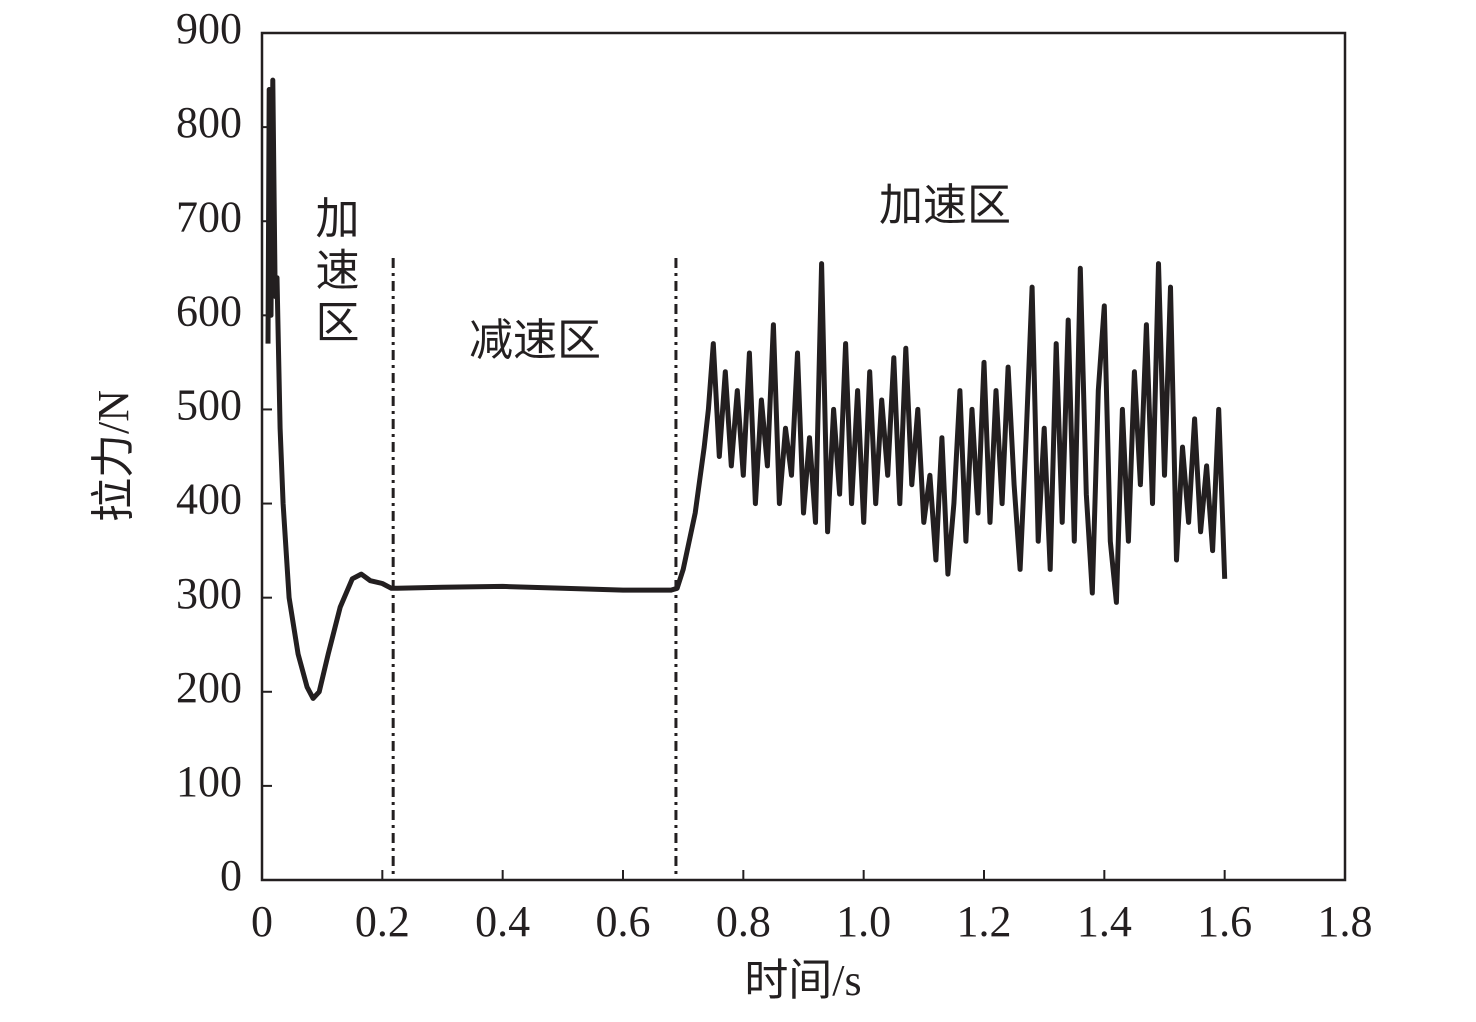  What do you see at coordinates (231, 875) in the screenshot?
I see `y-tick-label: 0` at bounding box center [231, 875].